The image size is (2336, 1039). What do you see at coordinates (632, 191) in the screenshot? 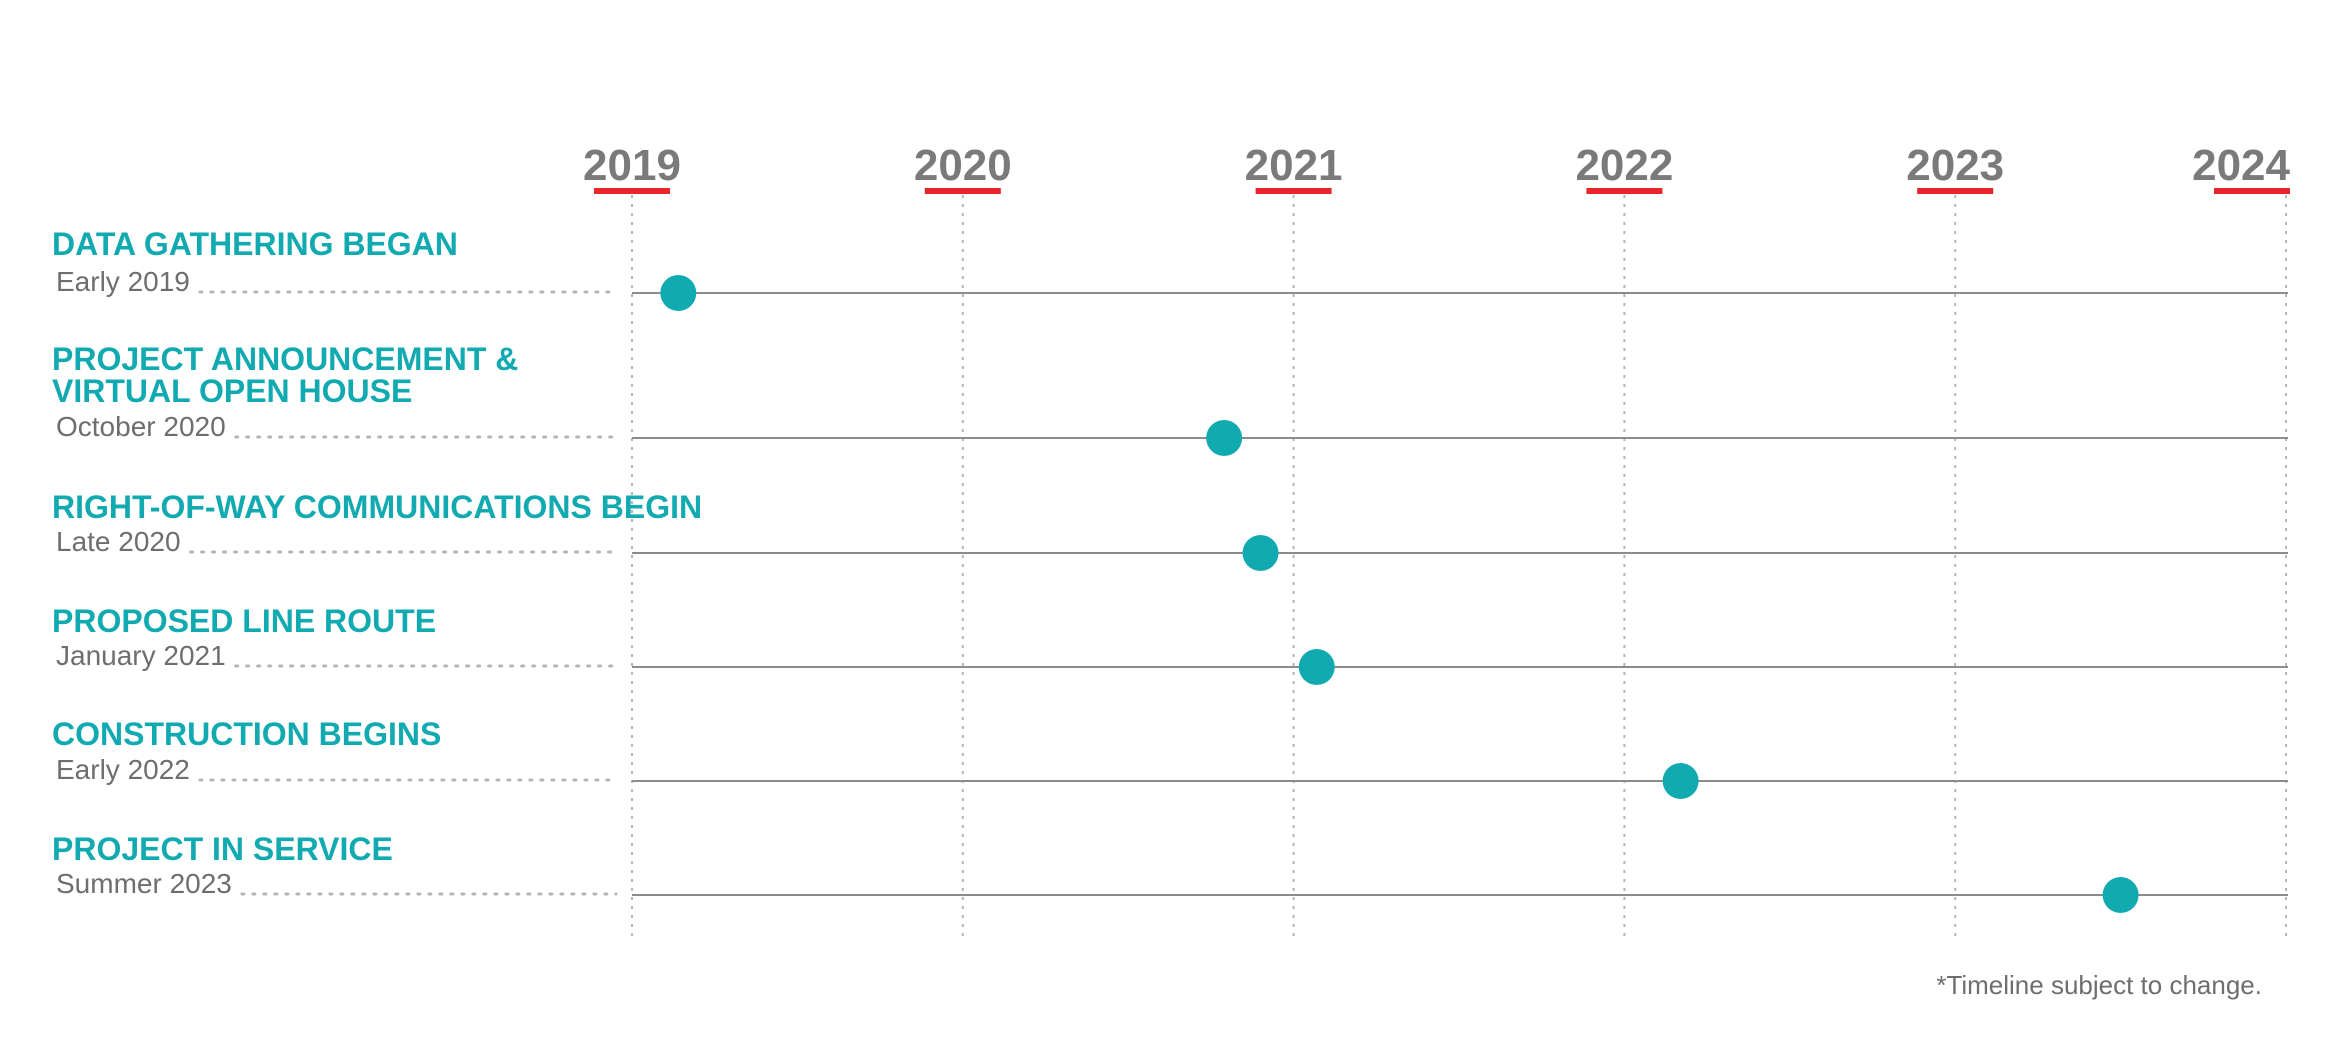
I see `year-underline-2019` at bounding box center [632, 191].